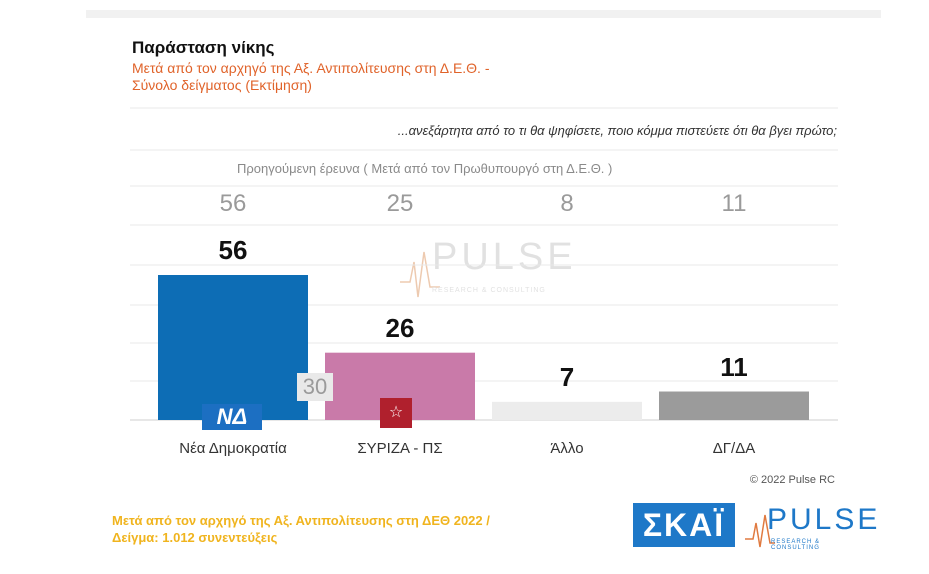 The width and height of the screenshot is (929, 574). I want to click on pulse-logo-subtext: RESEARCH & CONSULTING, so click(796, 545).